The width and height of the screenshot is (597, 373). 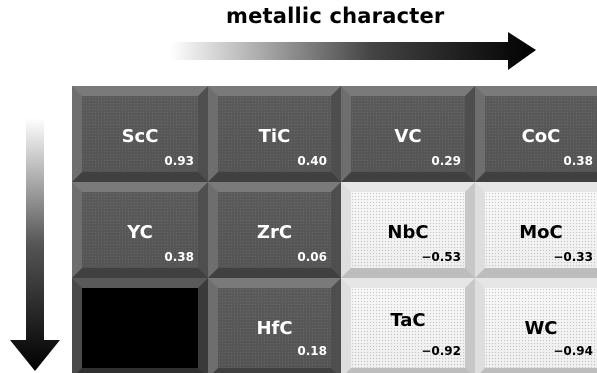 I want to click on tile-moc: MoC −0.33, so click(x=536, y=230).